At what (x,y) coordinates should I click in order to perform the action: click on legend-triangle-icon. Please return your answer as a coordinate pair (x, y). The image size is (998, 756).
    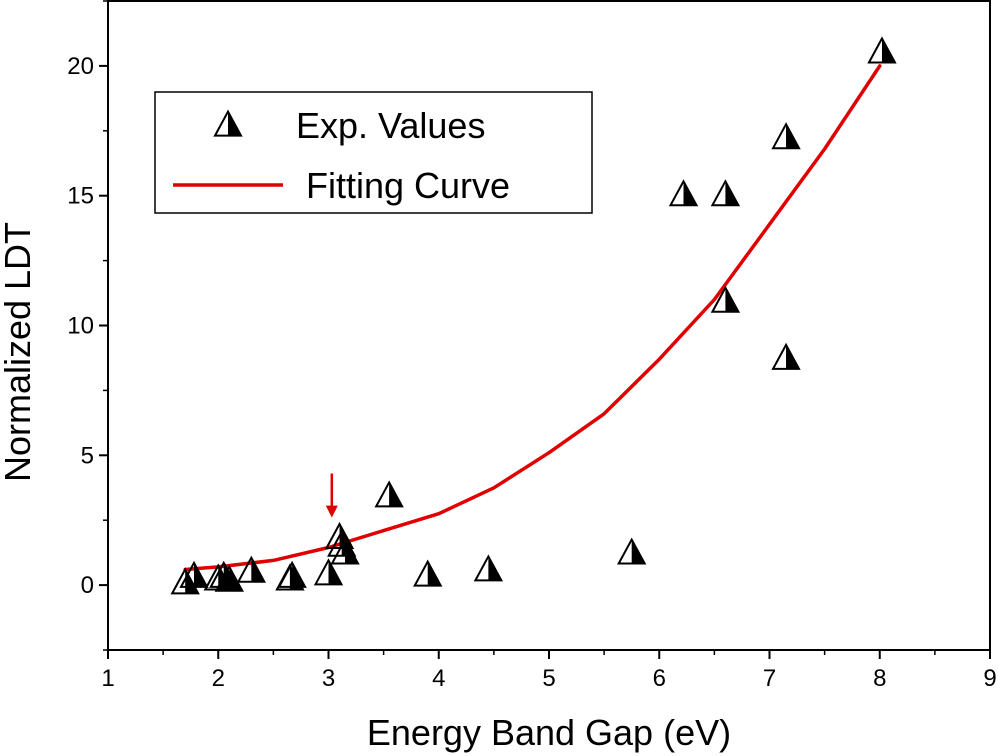
    Looking at the image, I should click on (228, 123).